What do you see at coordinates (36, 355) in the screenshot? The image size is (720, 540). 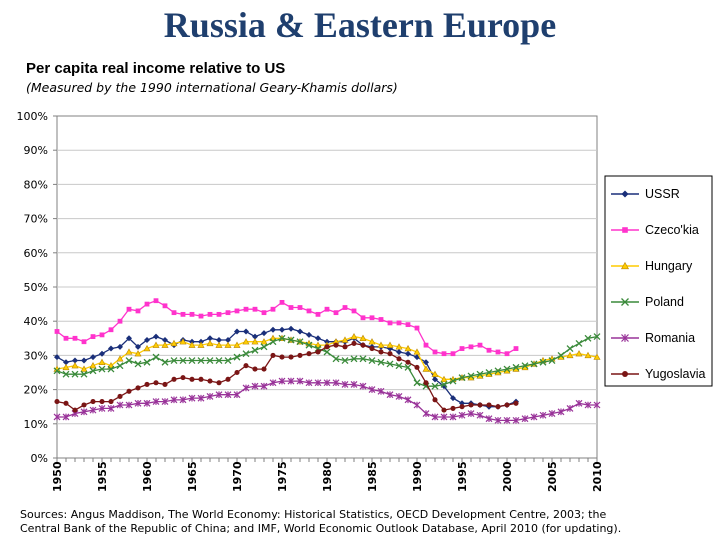 I see `y-tick-label: 30%` at bounding box center [36, 355].